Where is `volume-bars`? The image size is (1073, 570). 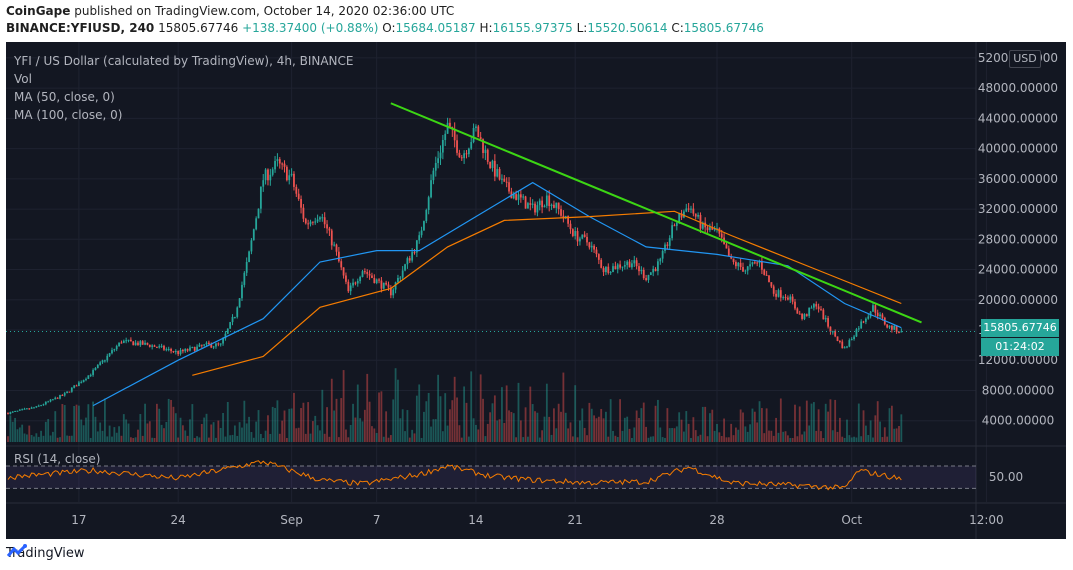 volume-bars is located at coordinates (455, 405).